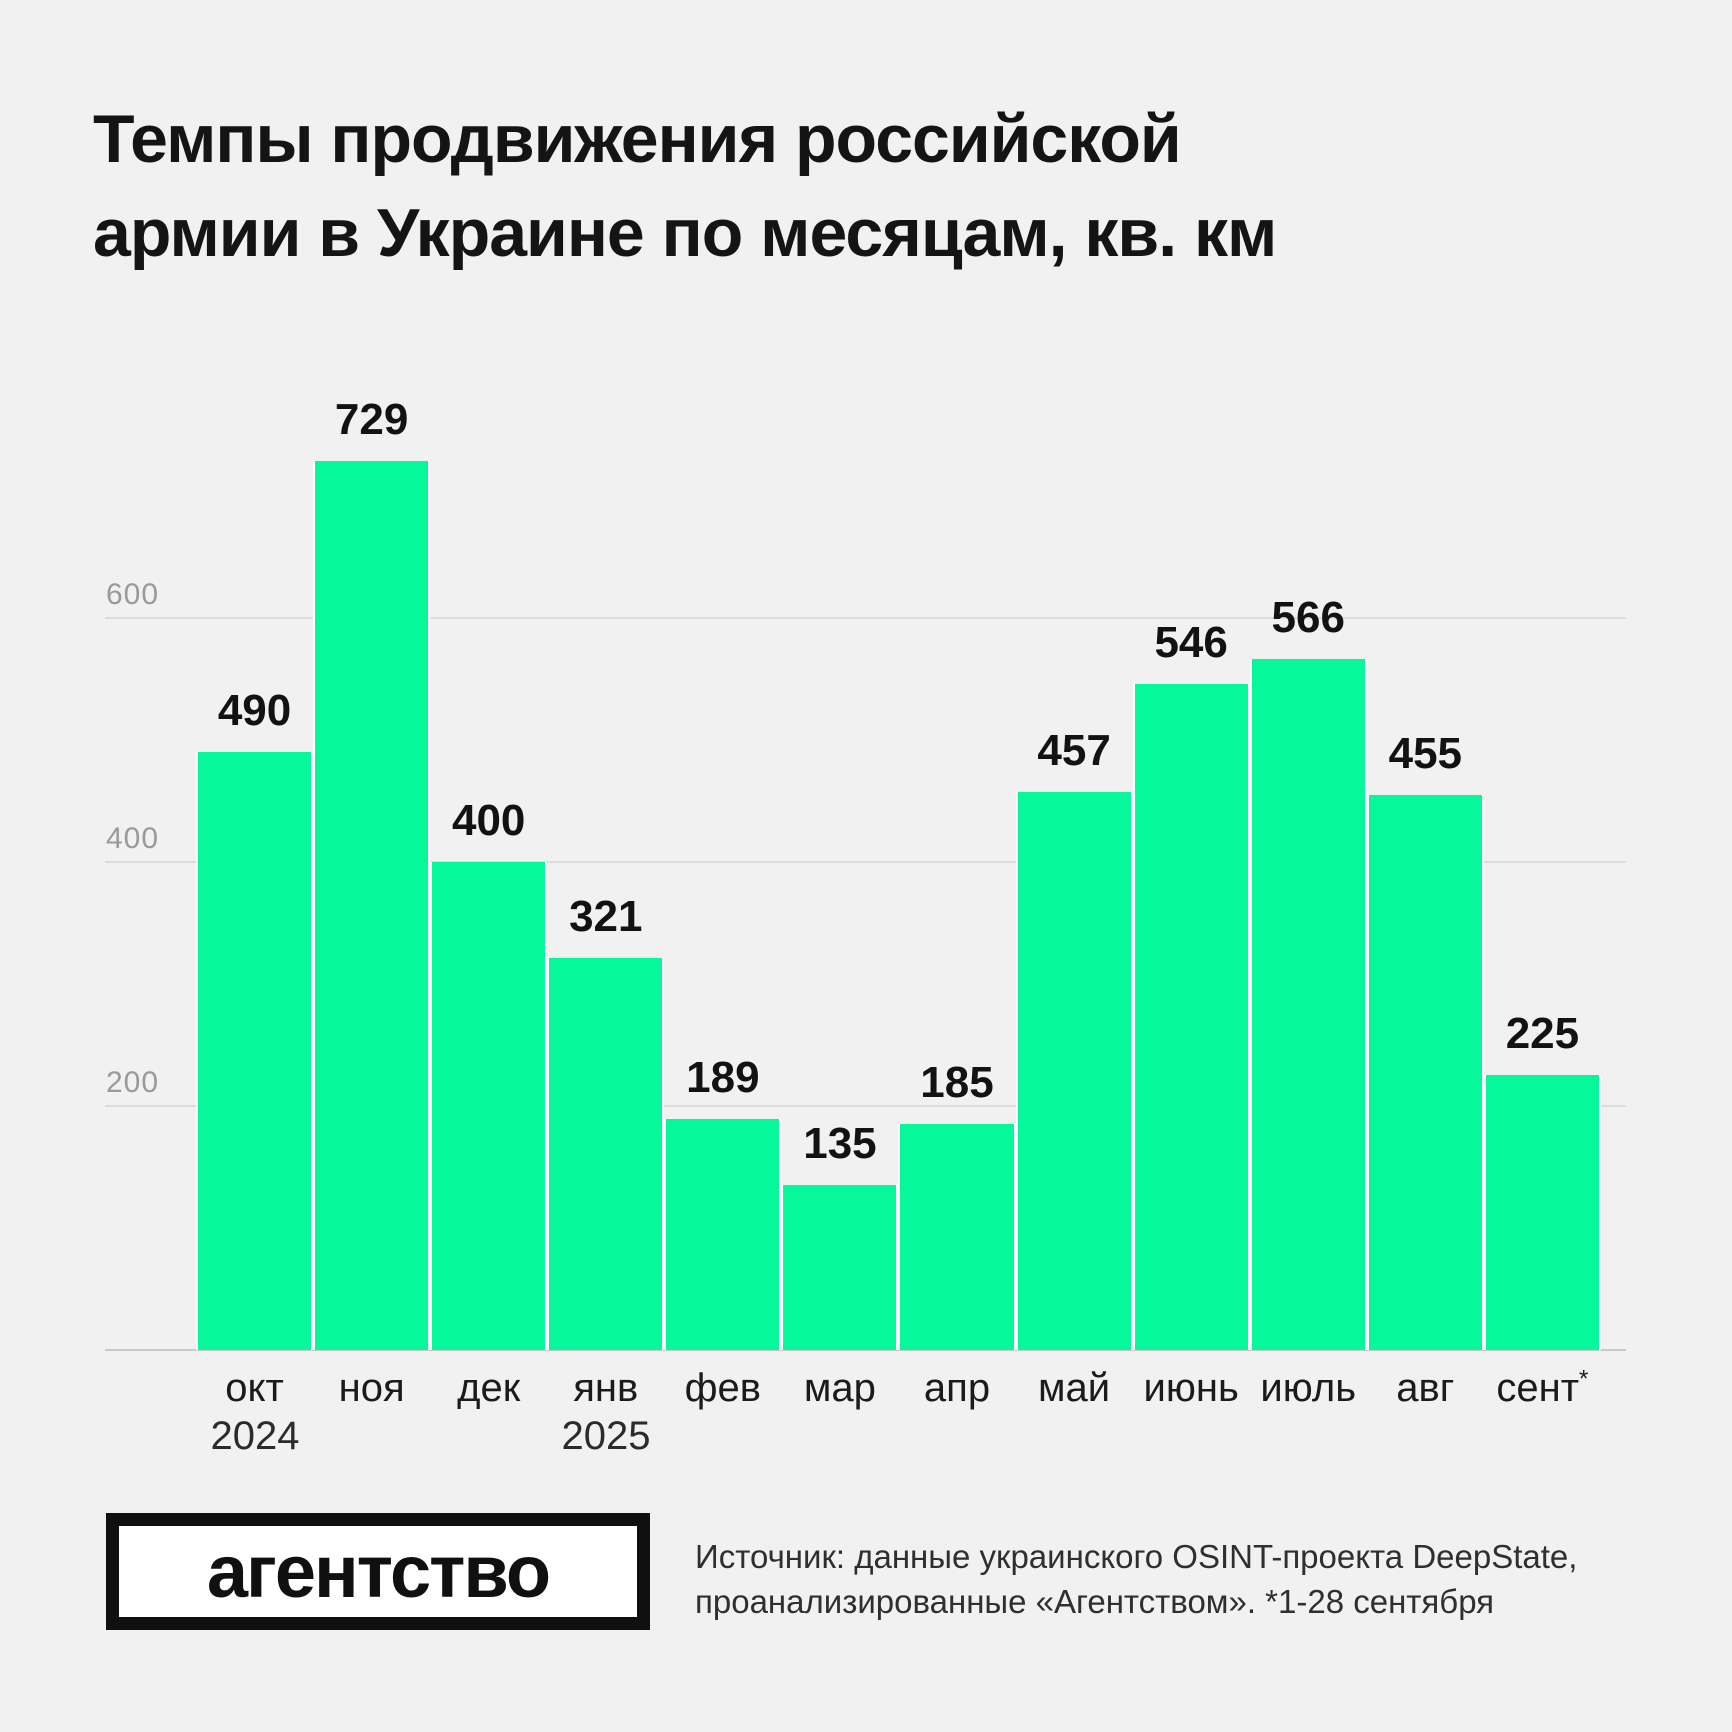 This screenshot has height=1732, width=1732. What do you see at coordinates (1191, 642) in the screenshot?
I see `bar-value-label-8: 546` at bounding box center [1191, 642].